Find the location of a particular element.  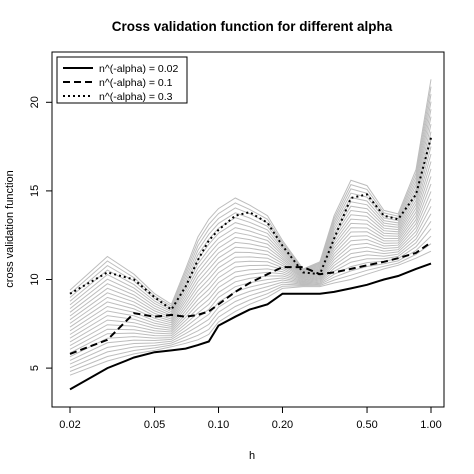

y-tick-label: 15 is located at coordinates (35, 191).